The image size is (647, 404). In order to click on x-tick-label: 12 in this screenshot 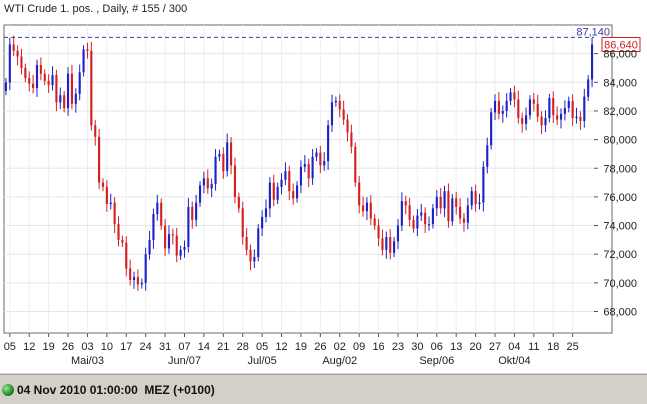, I will do `click(281, 347)`.